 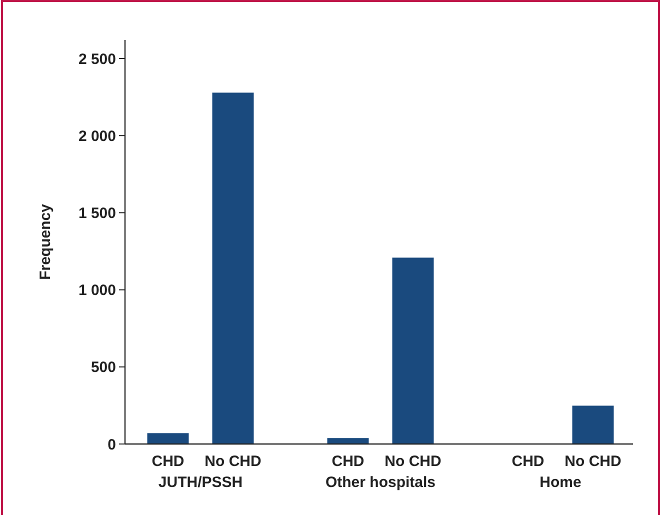 What do you see at coordinates (97, 291) in the screenshot?
I see `y-tick-label: 1 000` at bounding box center [97, 291].